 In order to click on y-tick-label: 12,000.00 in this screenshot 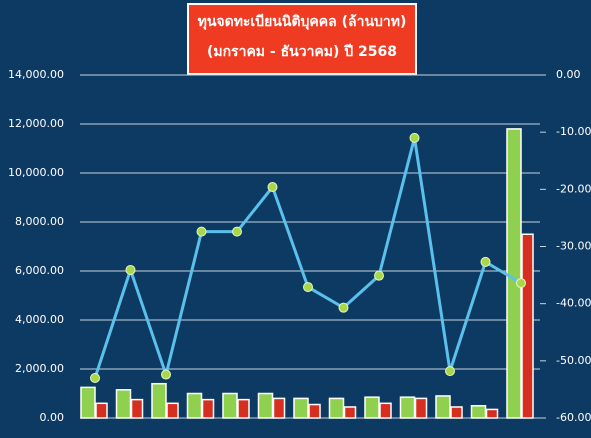, I will do `click(36, 123)`.